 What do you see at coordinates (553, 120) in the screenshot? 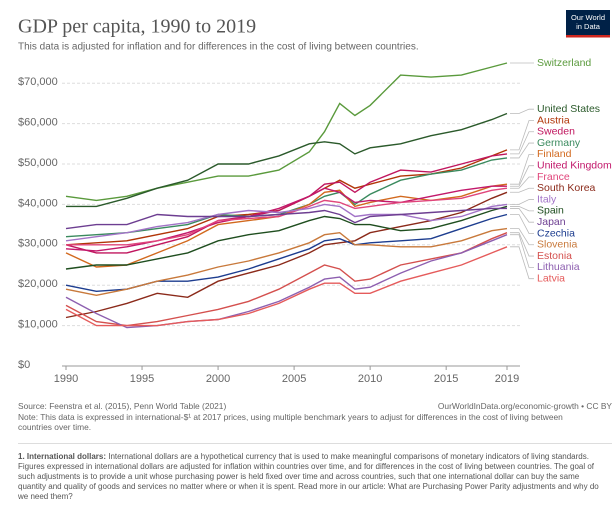
I see `legend-label: Austria` at bounding box center [553, 120].